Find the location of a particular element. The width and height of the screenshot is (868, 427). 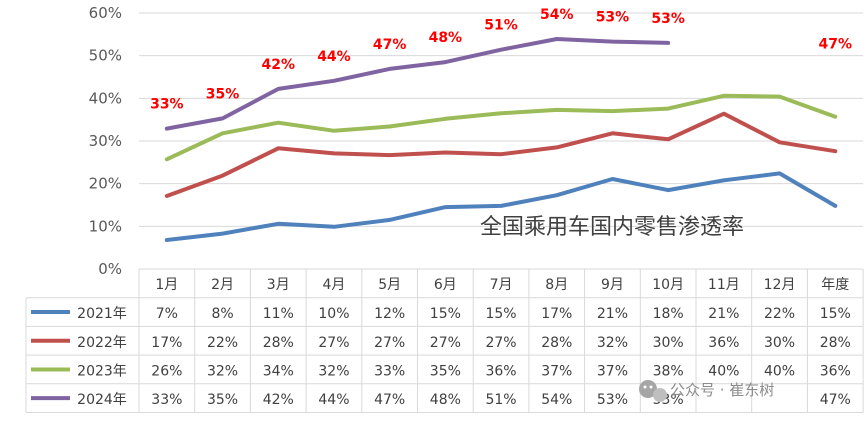

table-cell: 11% is located at coordinates (278, 314).